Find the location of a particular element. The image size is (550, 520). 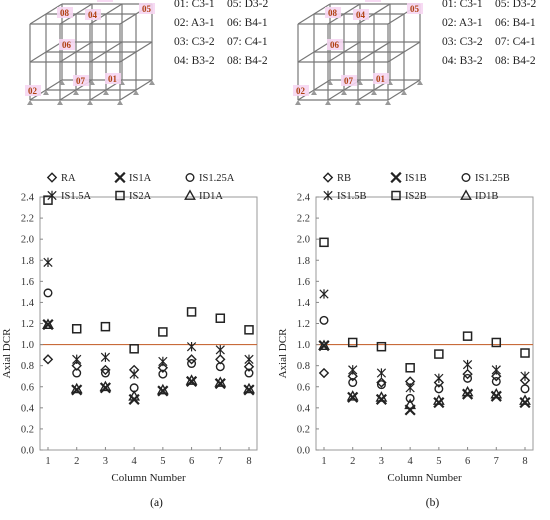

x-tick-label: 8 is located at coordinates (524, 461).